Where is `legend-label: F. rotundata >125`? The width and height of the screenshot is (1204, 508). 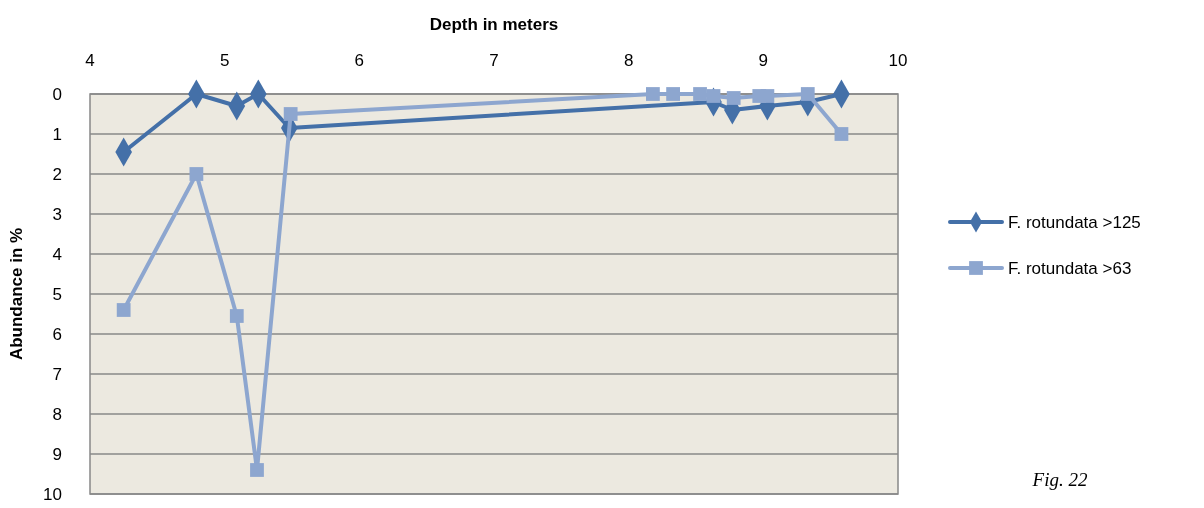
legend-label: F. rotundata >125 is located at coordinates (1074, 222).